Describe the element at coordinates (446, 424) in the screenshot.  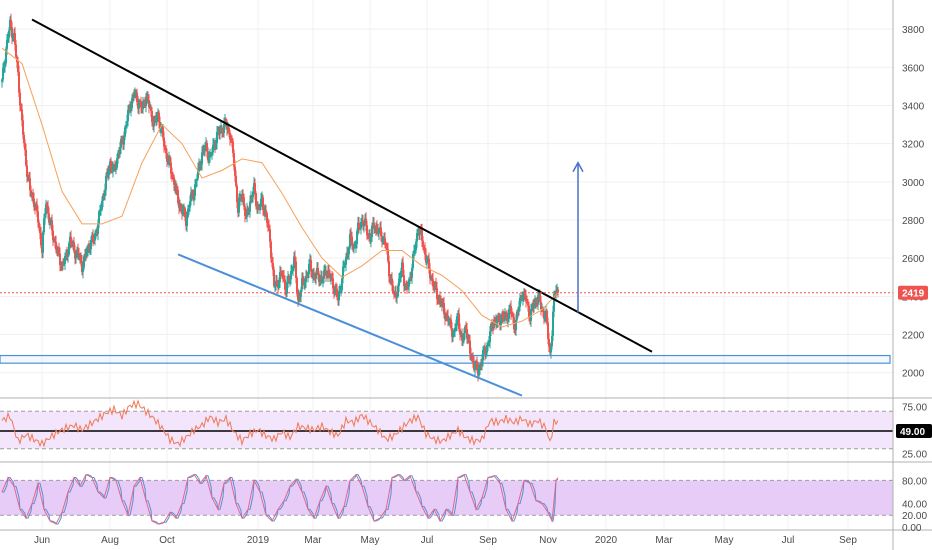
I see `rsi-panel` at that location.